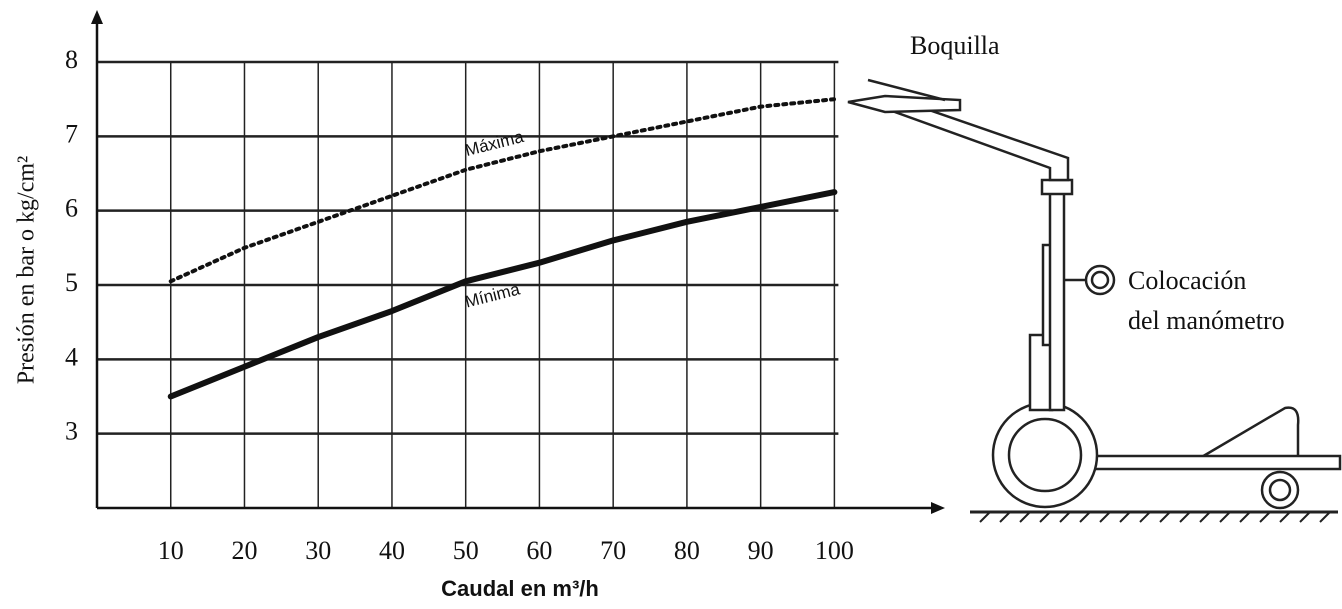 The width and height of the screenshot is (1342, 609). I want to click on x-tick-label: 50, so click(466, 550).